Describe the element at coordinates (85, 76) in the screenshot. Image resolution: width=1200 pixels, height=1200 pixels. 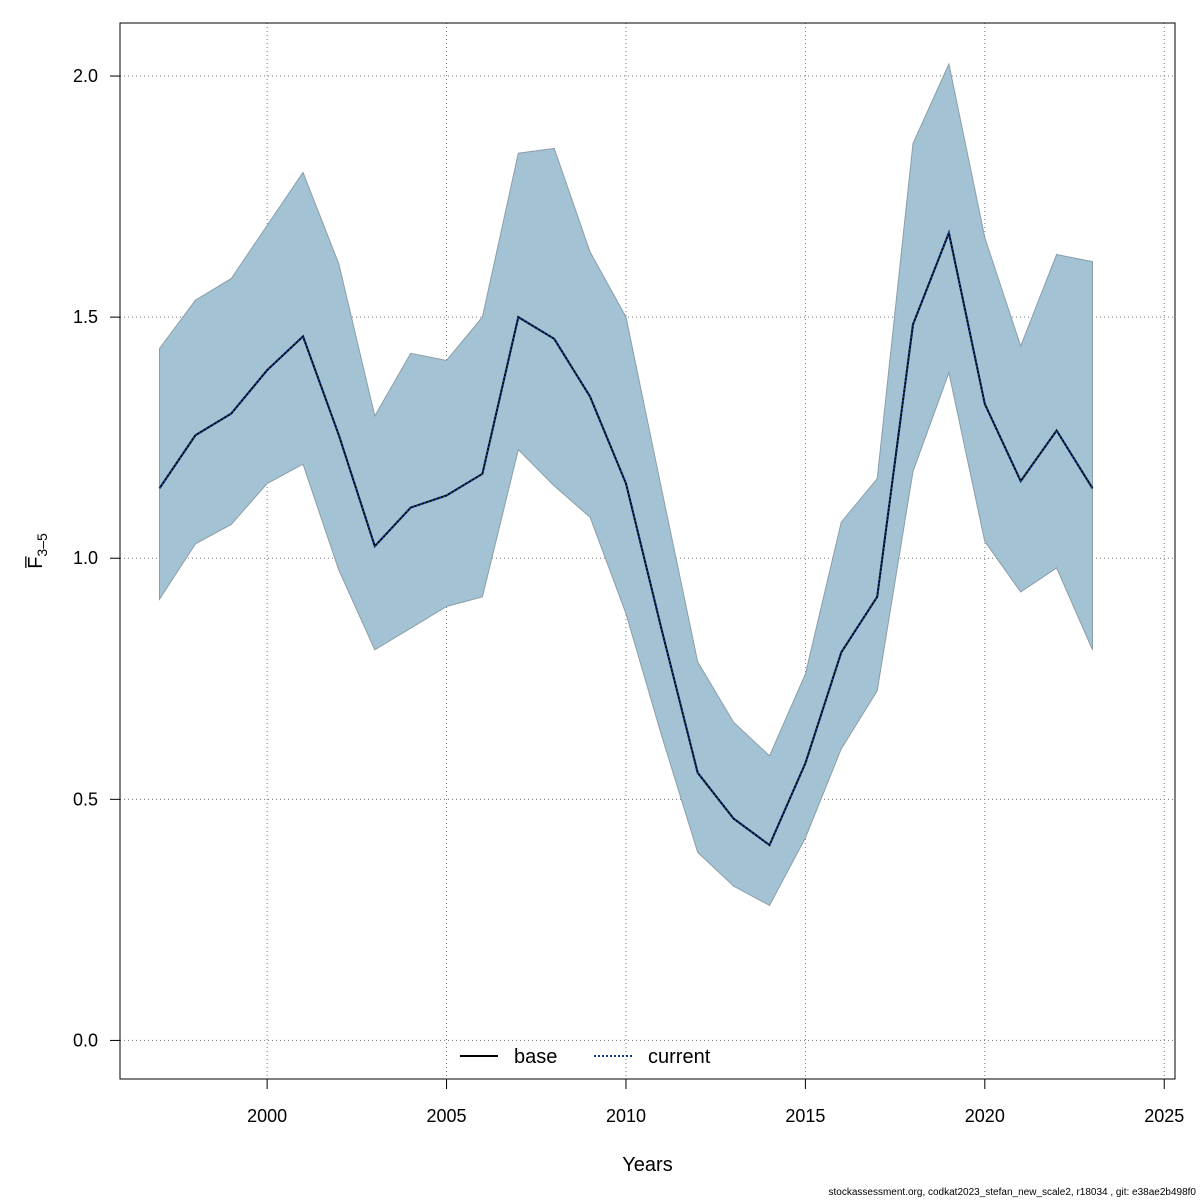
I see `y-tick-label-2.0: 2.0` at that location.